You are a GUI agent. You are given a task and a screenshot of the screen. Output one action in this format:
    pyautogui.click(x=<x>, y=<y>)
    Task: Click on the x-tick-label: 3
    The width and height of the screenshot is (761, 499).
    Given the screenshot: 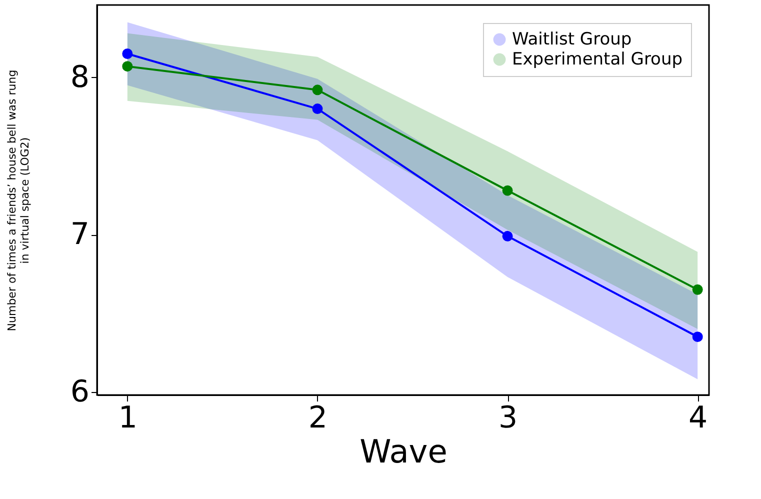 What is the action you would take?
    pyautogui.click(x=508, y=418)
    